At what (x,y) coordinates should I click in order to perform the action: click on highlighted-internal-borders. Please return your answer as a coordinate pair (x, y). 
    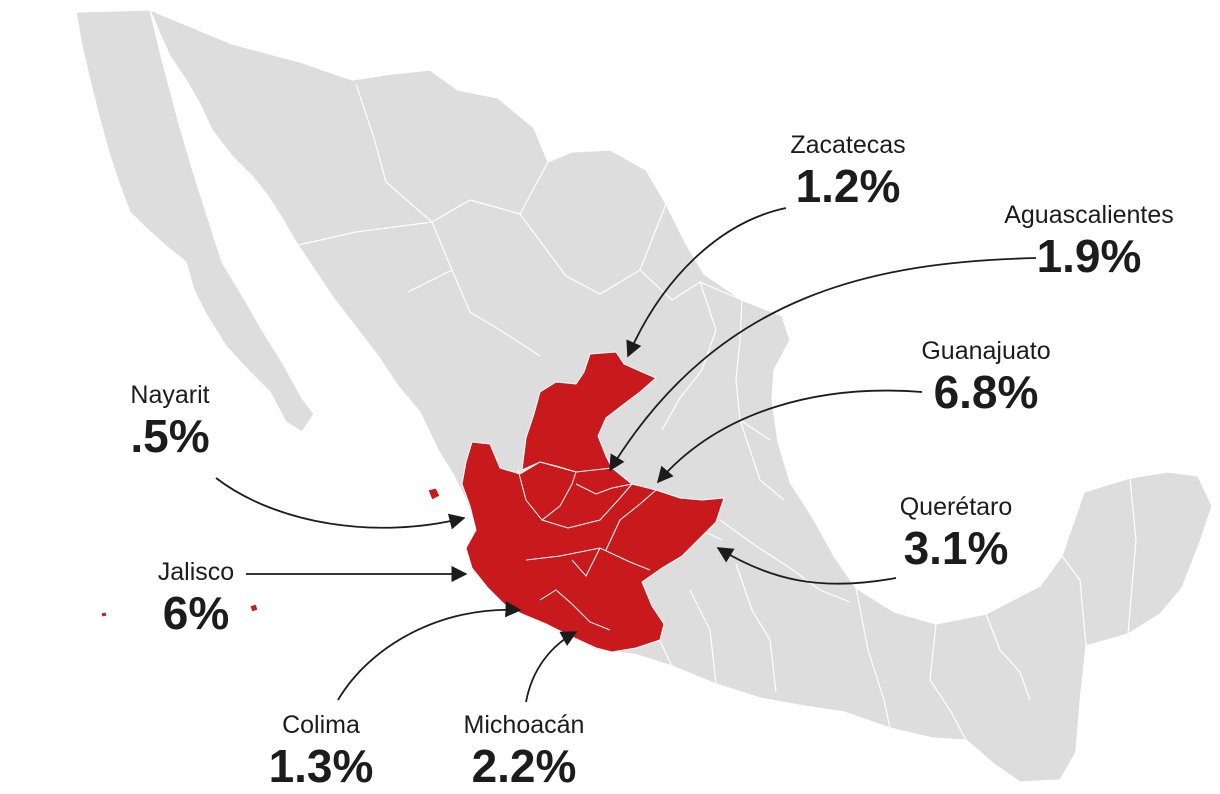
    Looking at the image, I should click on (587, 550).